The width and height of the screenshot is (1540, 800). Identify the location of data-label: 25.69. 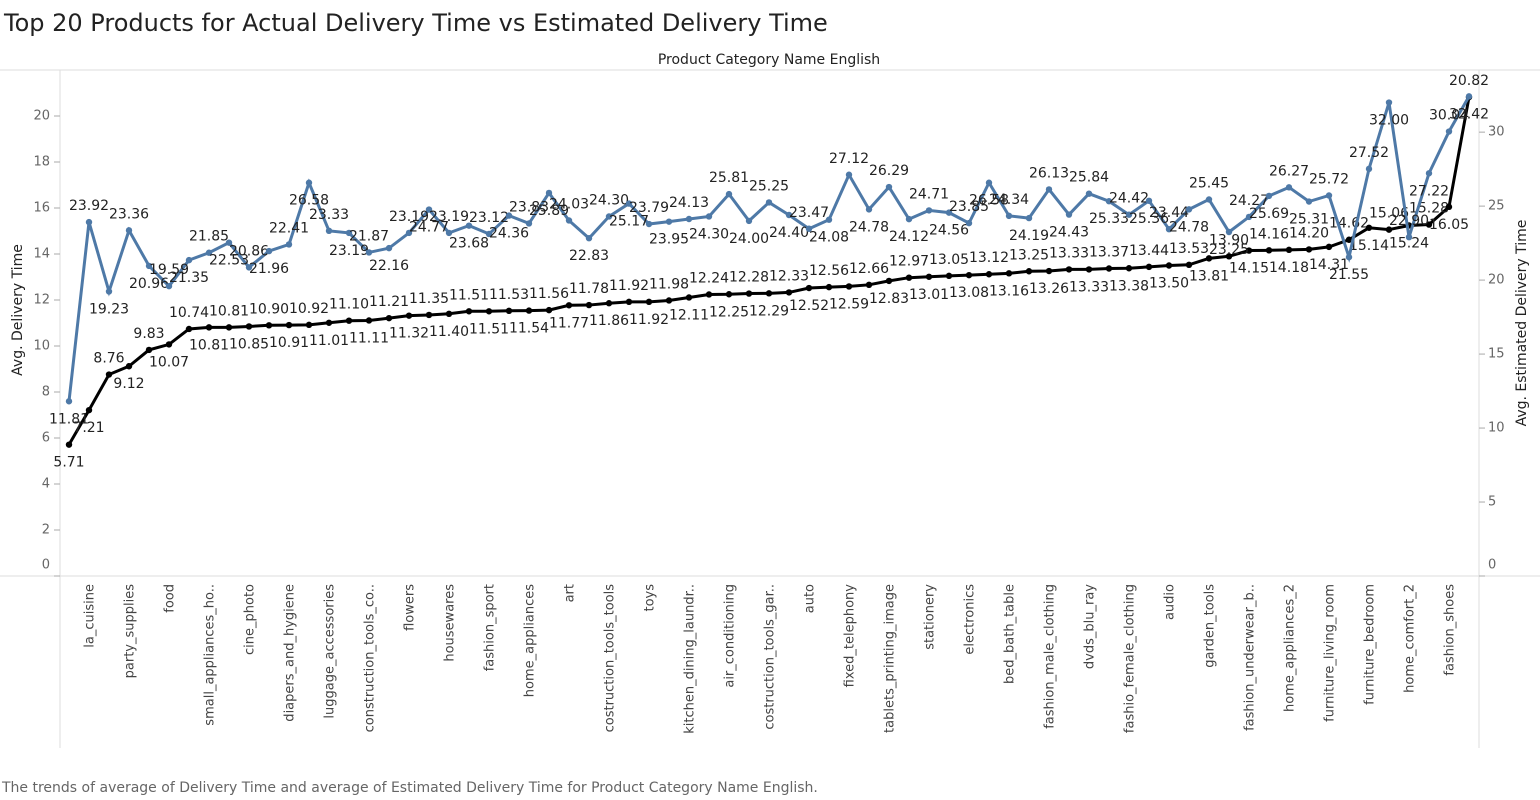
(1269, 214).